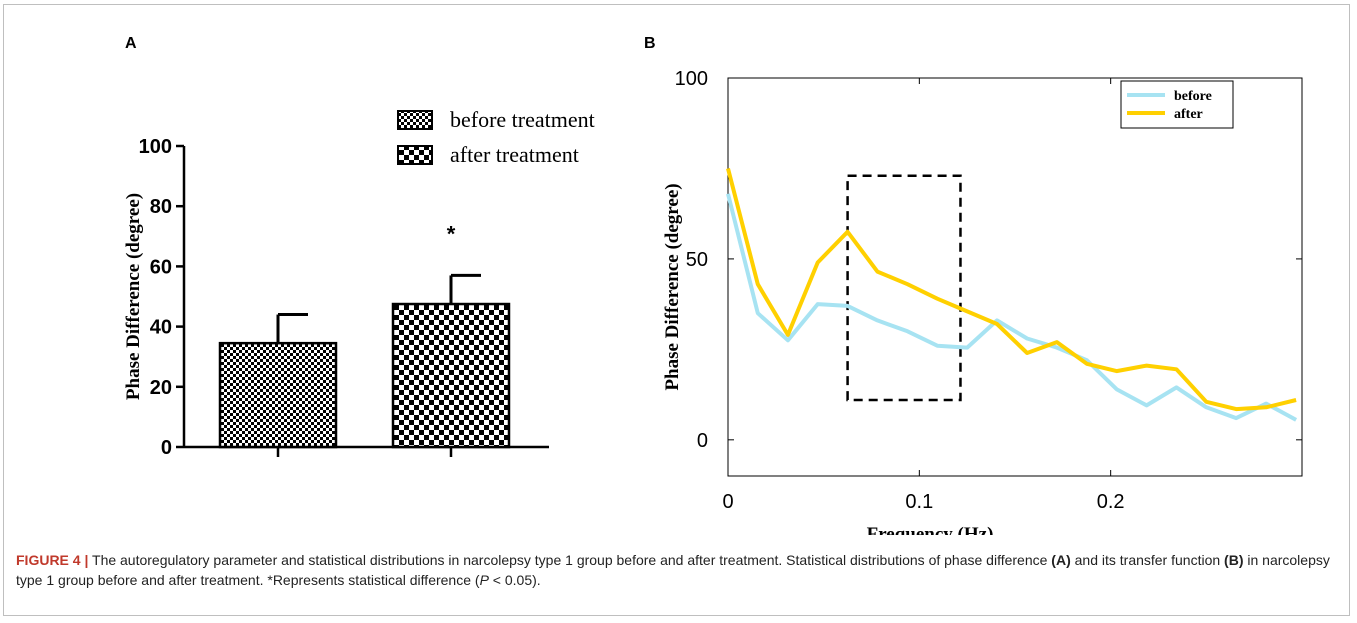  What do you see at coordinates (1193, 96) in the screenshot?
I see `legend-label: before` at bounding box center [1193, 96].